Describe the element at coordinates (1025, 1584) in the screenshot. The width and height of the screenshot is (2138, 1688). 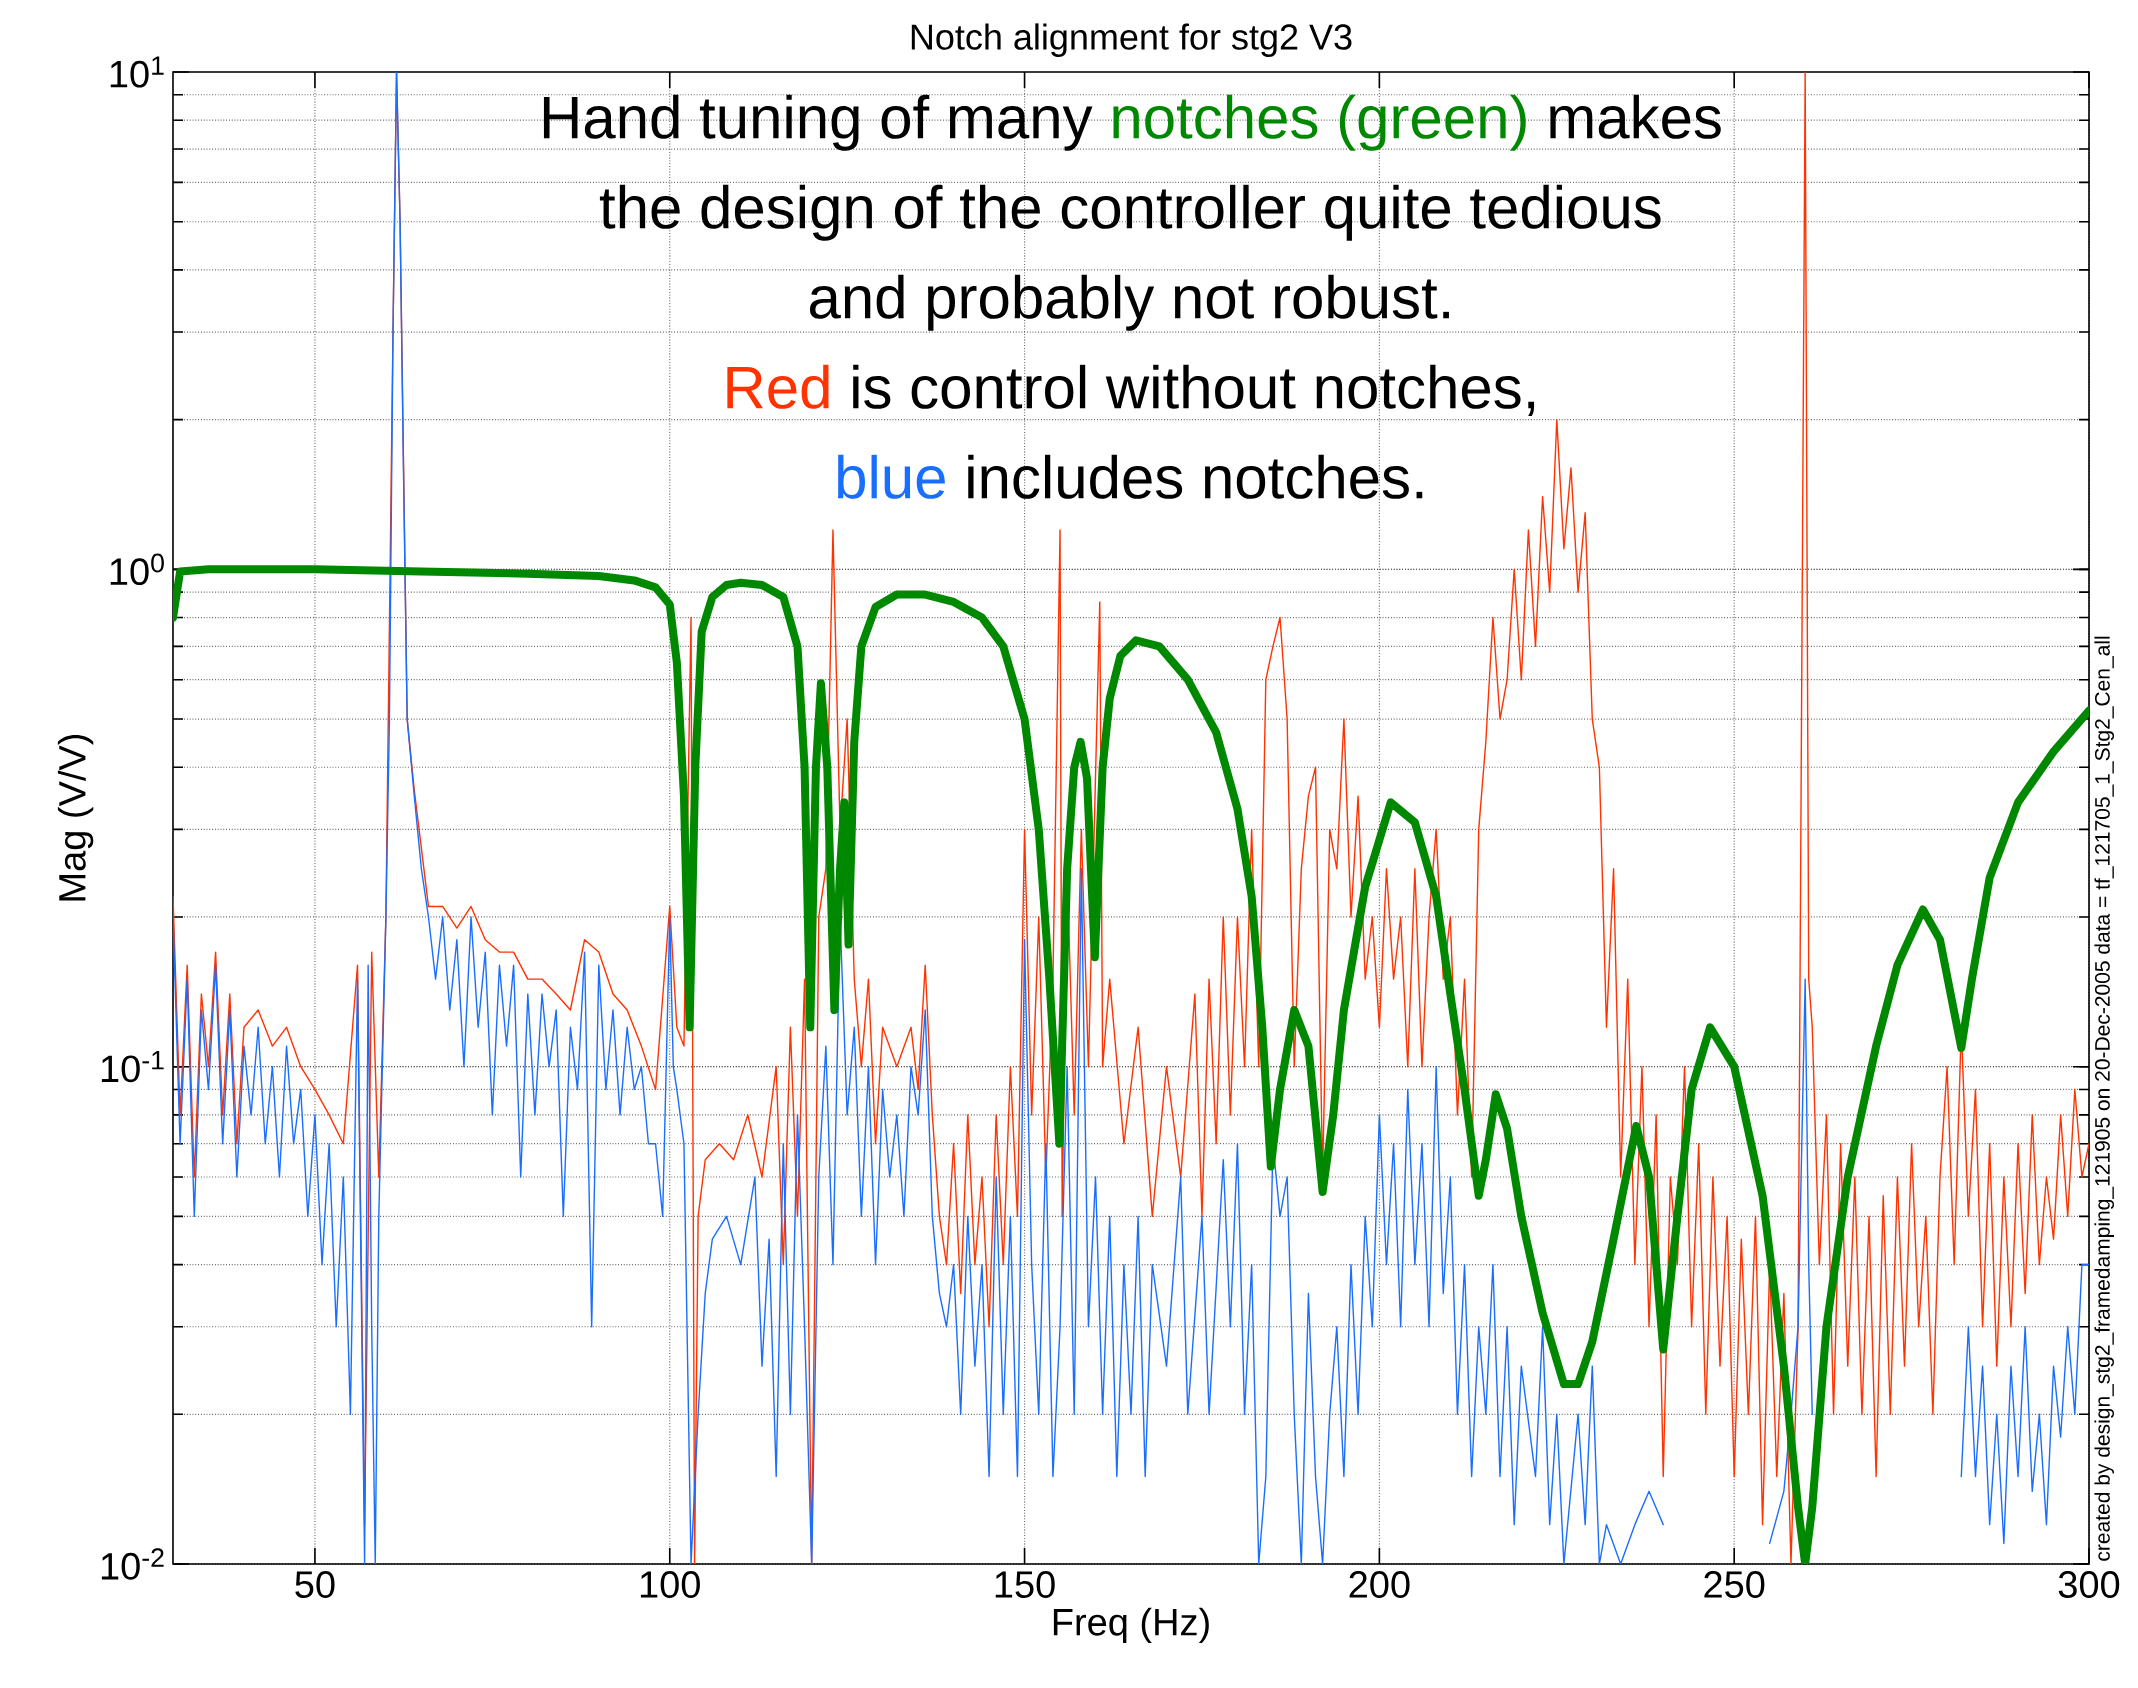
I see `x-tick-label: 150` at that location.